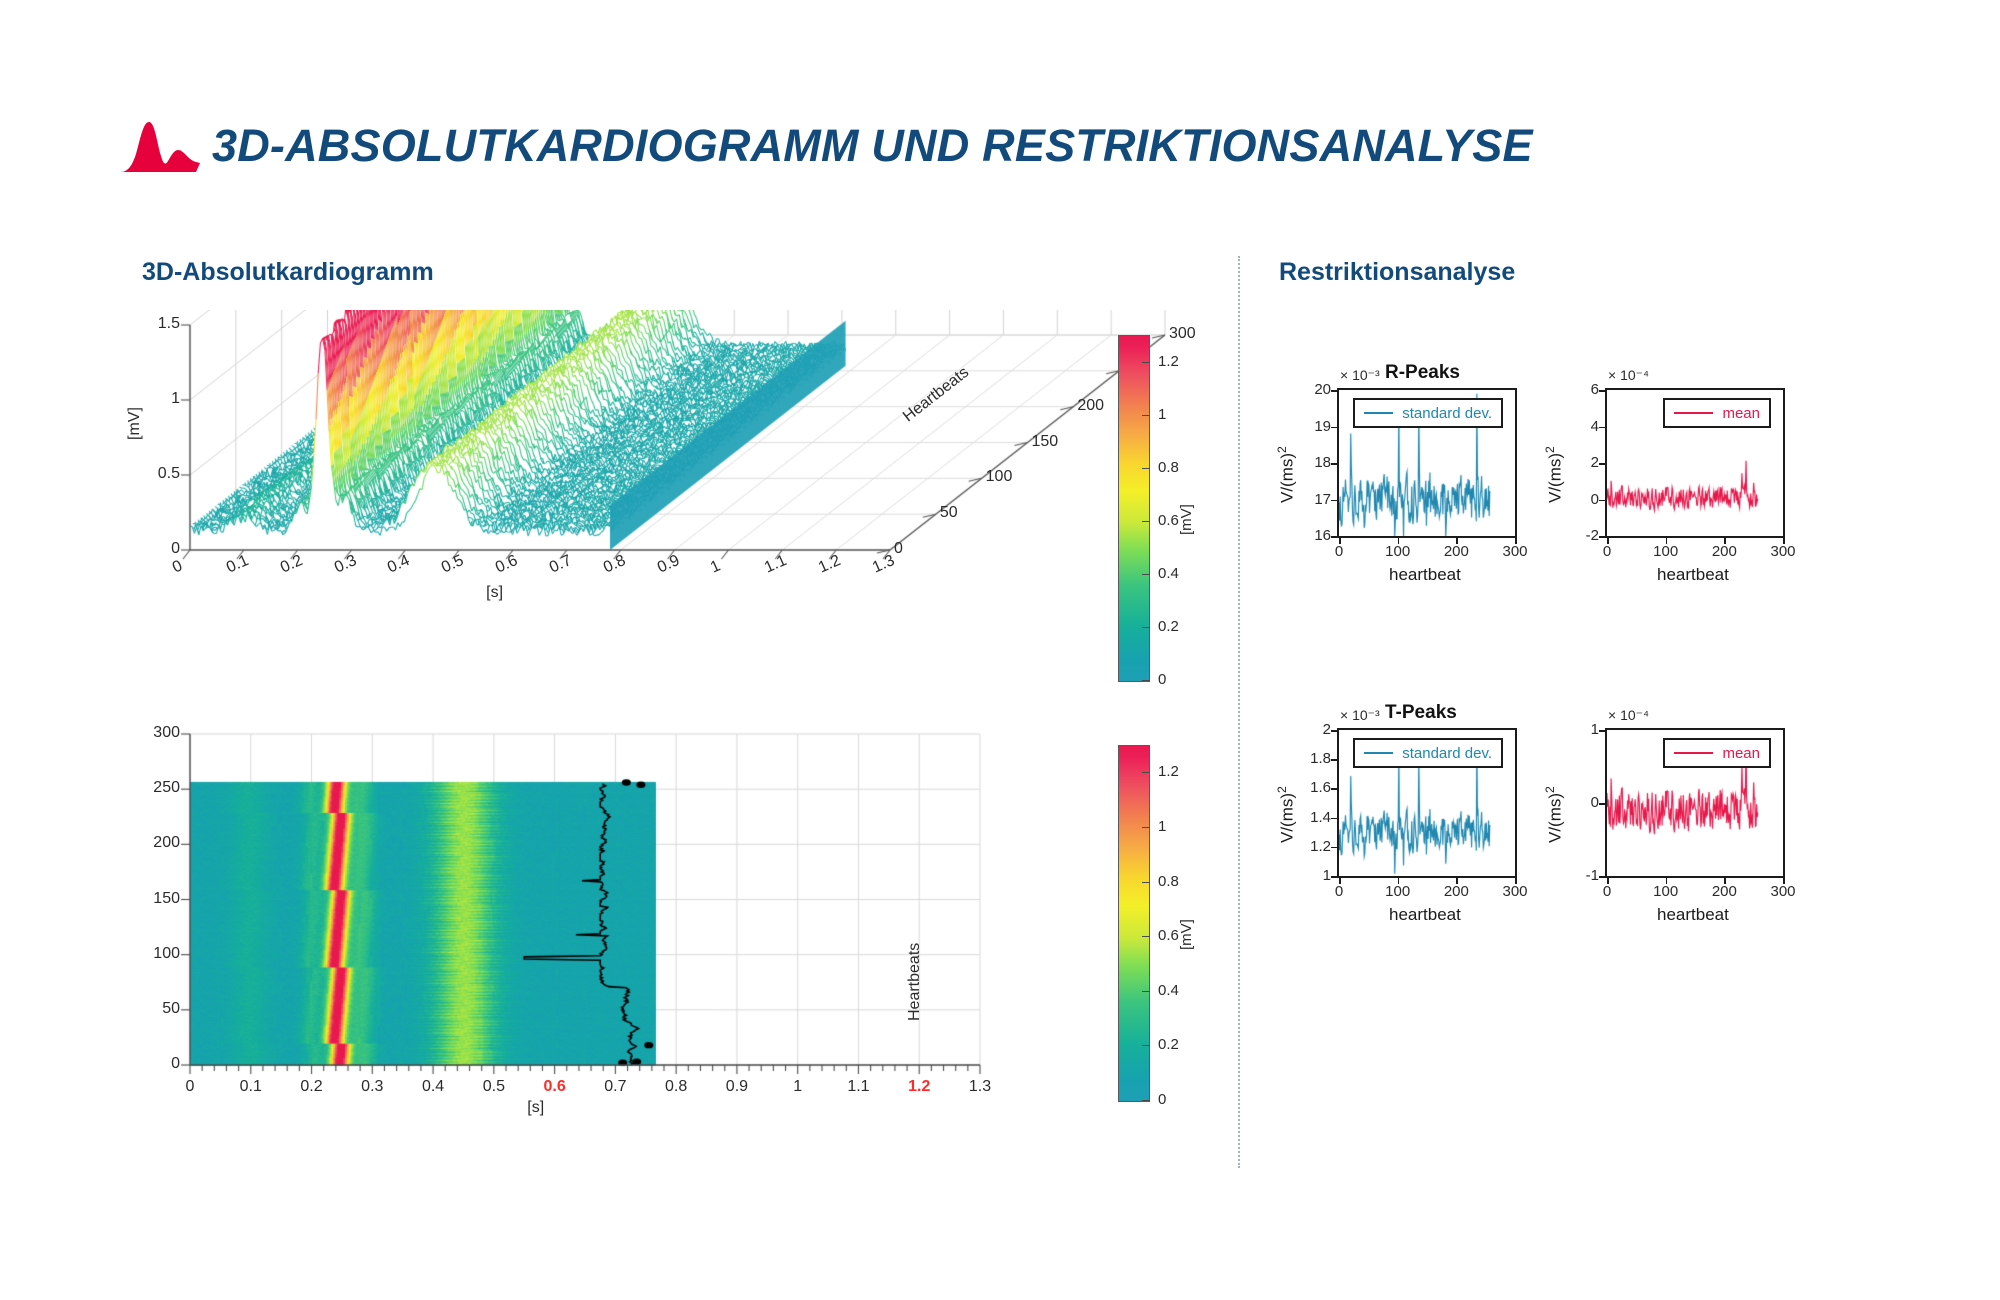 The width and height of the screenshot is (2000, 1300). I want to click on heatmap-x-tick-label: 0.9, so click(737, 1086).